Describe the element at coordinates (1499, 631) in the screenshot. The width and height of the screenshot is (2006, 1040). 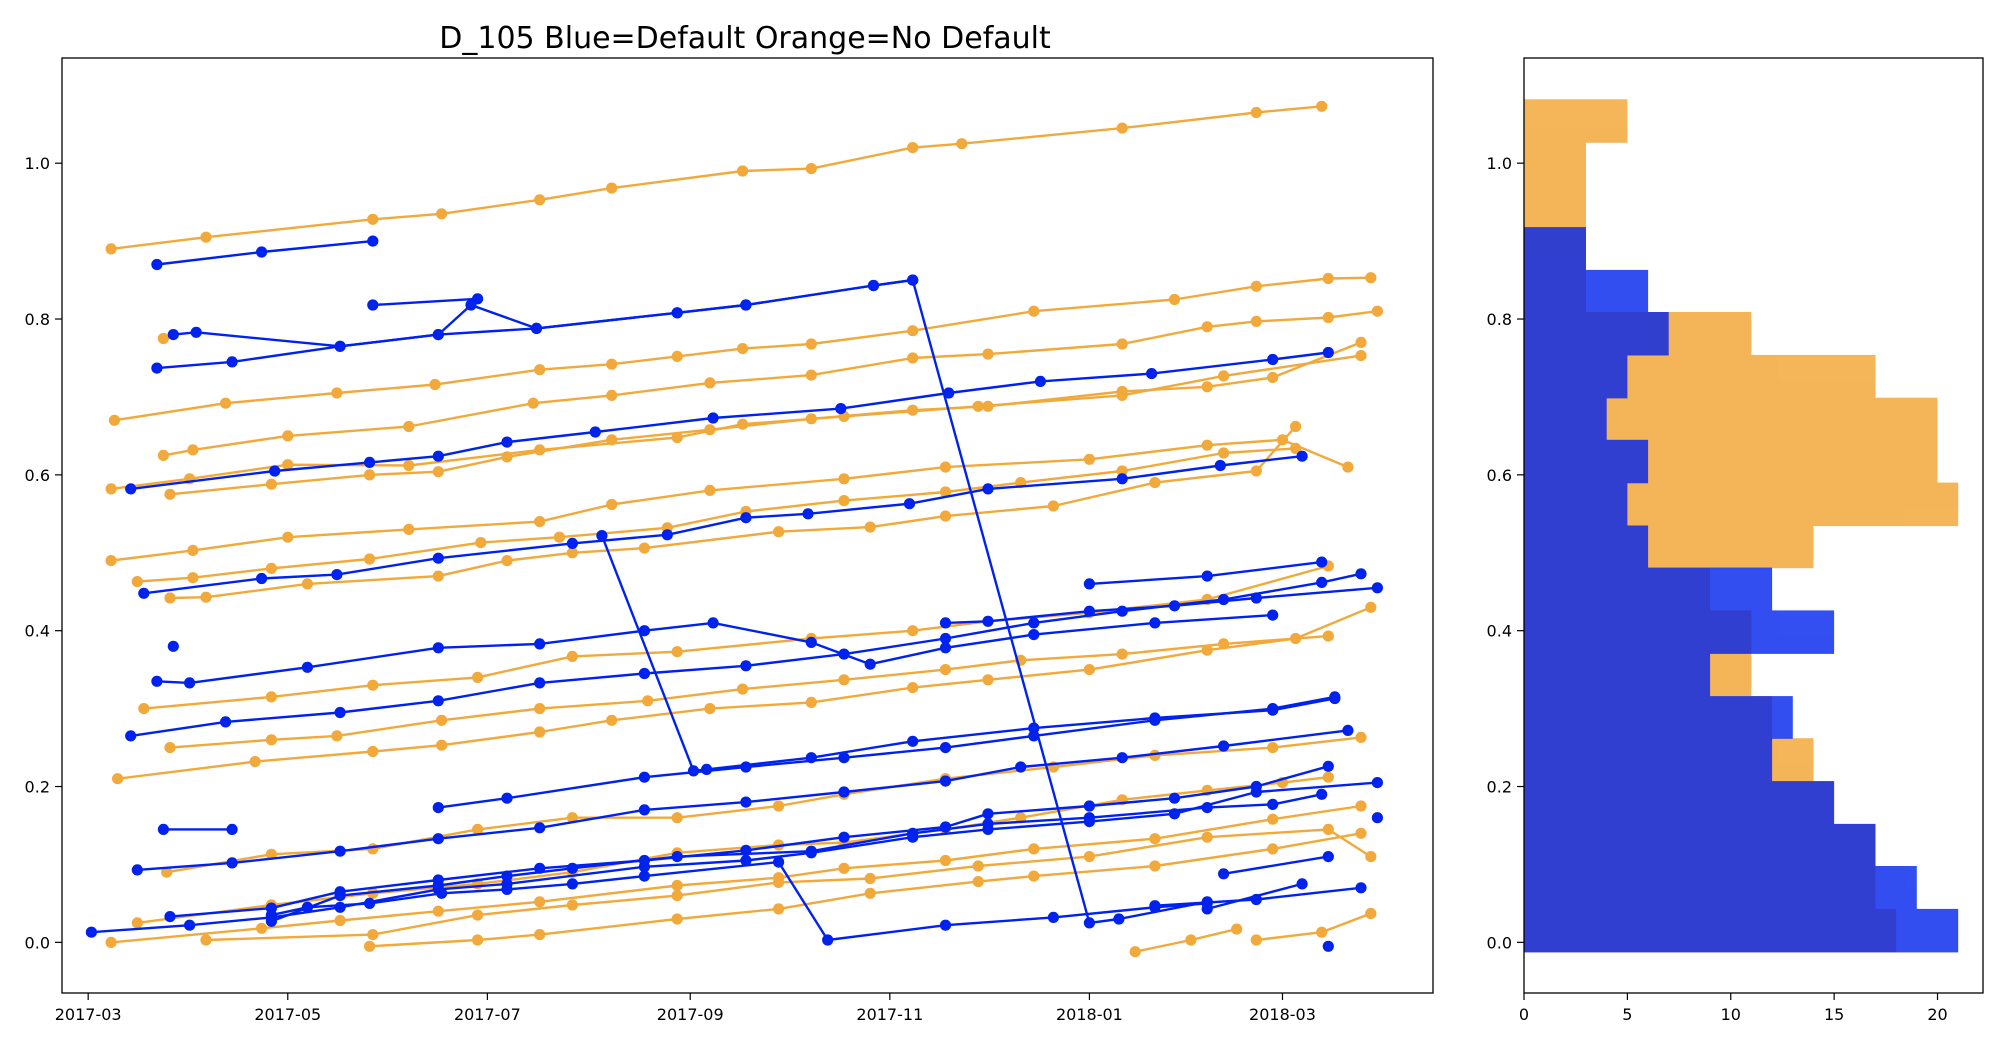
I see `hist-y-tick-label: 0.4` at that location.